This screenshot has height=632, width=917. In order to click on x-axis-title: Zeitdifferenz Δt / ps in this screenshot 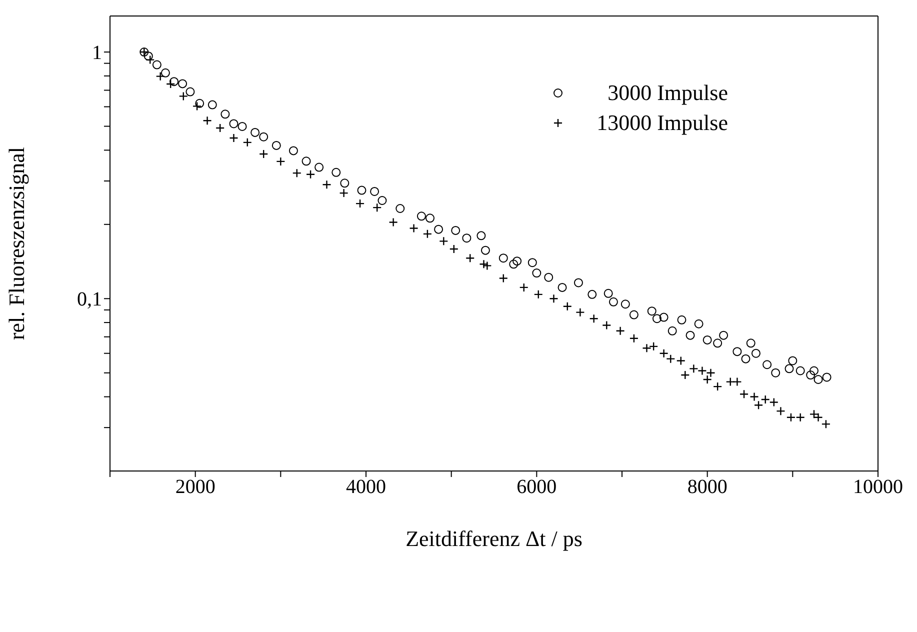, I will do `click(494, 538)`.